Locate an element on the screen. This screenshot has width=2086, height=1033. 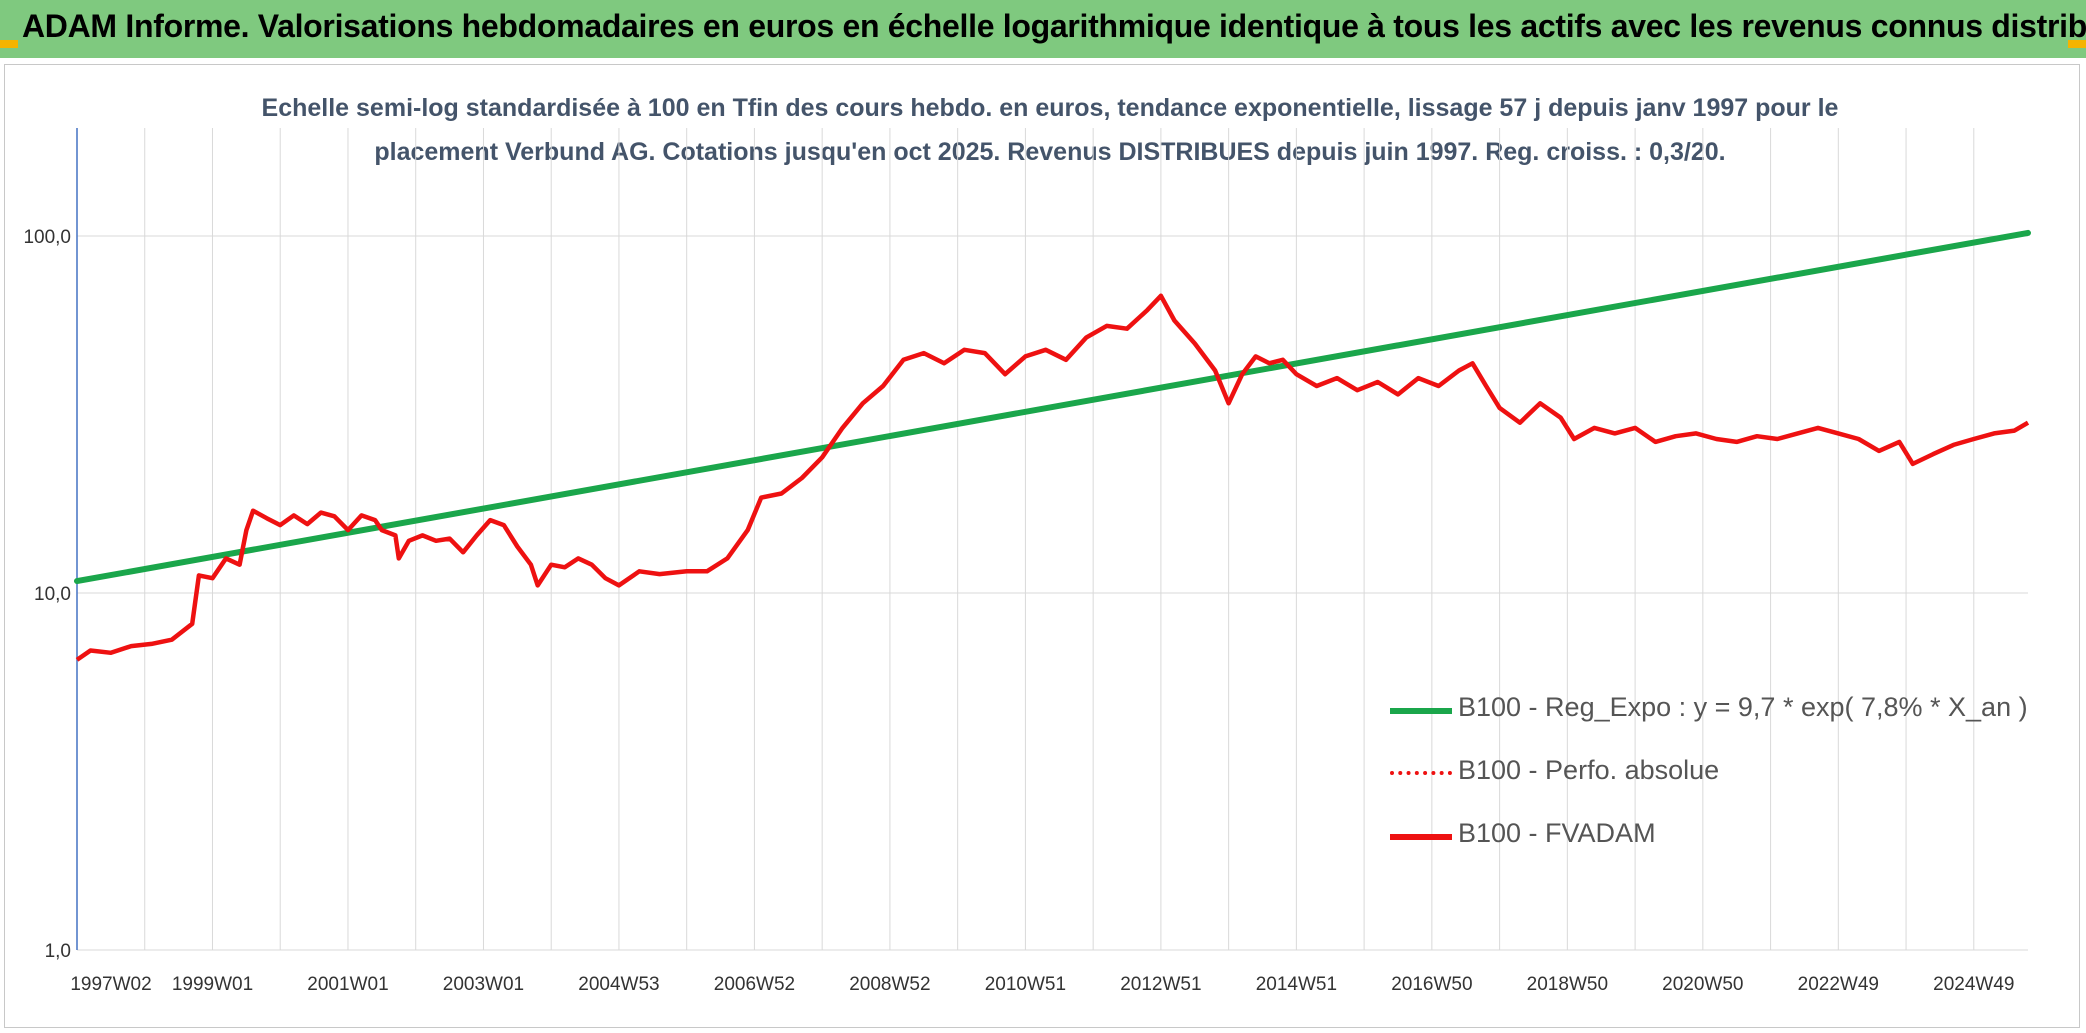
legend-label-absolute: B100 - Perfo. absolue is located at coordinates (1589, 770).